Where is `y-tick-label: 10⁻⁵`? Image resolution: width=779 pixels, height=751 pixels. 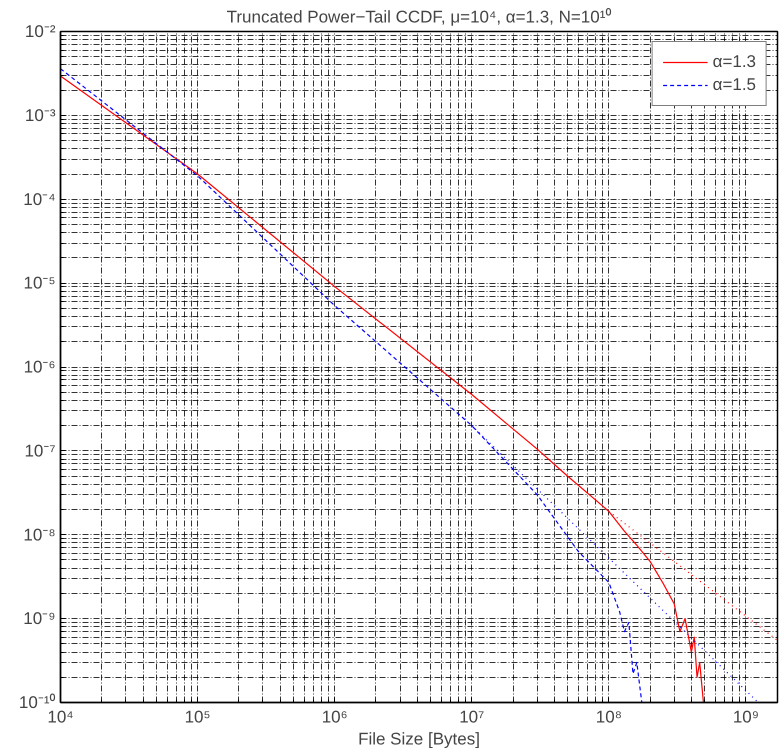 y-tick-label: 10⁻⁵ is located at coordinates (40, 283).